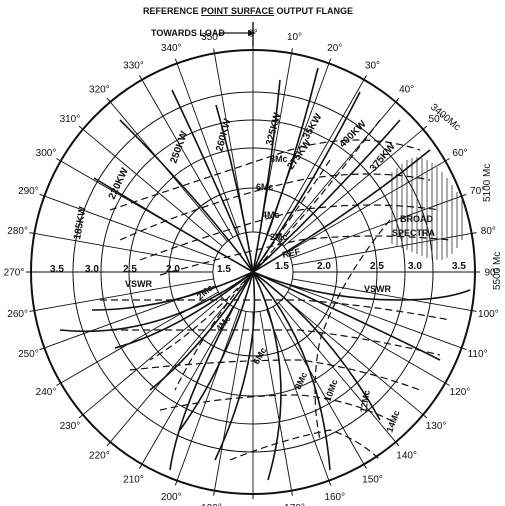 The image size is (505, 506). What do you see at coordinates (46, 153) in the screenshot?
I see `angle-label: 300°` at bounding box center [46, 153].